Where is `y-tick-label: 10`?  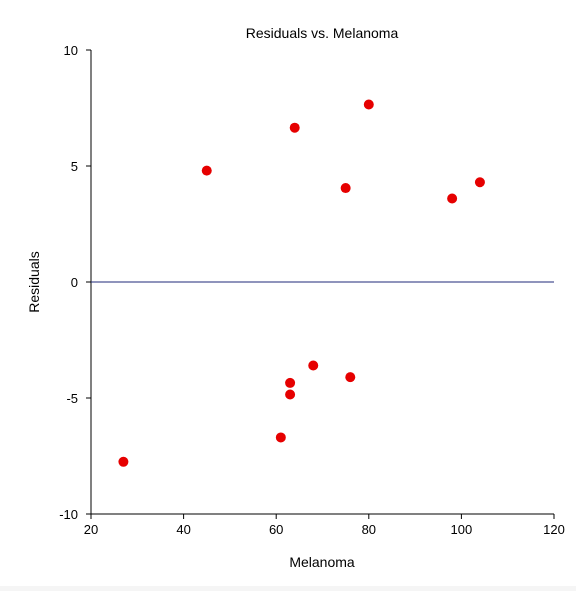
y-tick-label: 10 is located at coordinates (71, 50).